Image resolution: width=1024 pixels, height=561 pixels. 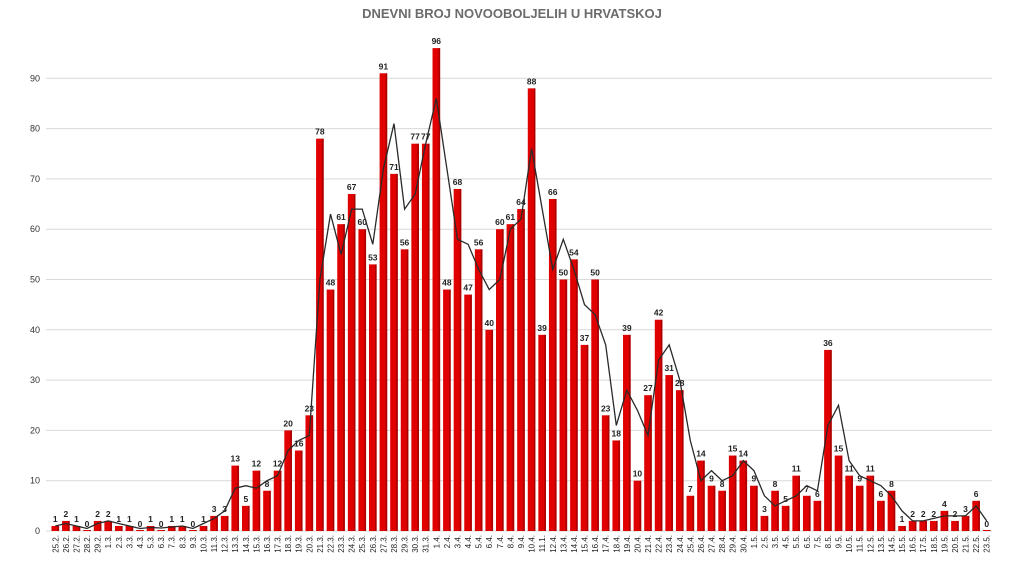 What do you see at coordinates (35, 179) in the screenshot?
I see `y-tick-label: 70` at bounding box center [35, 179].